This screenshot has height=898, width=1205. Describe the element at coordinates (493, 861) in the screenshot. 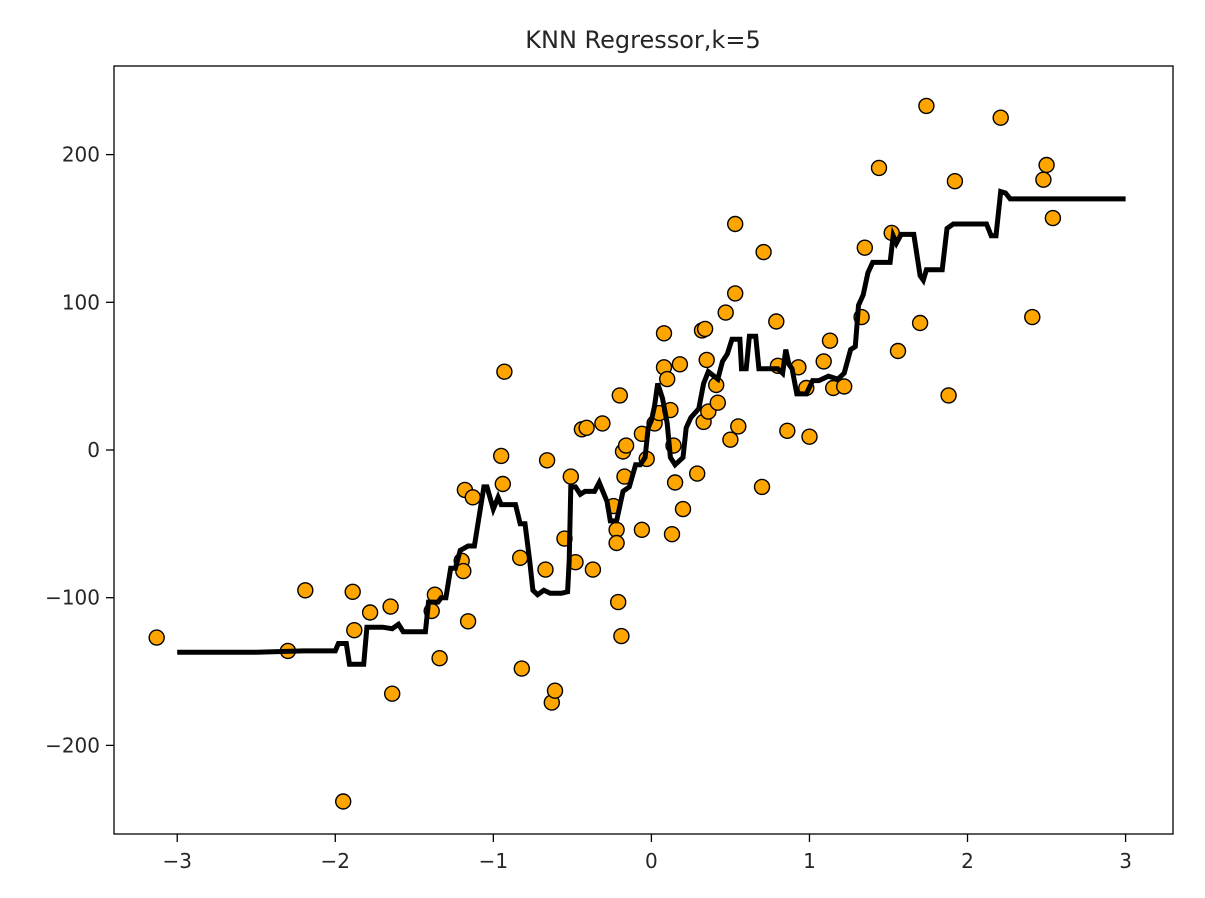

I see `x-tick-label: −1` at that location.